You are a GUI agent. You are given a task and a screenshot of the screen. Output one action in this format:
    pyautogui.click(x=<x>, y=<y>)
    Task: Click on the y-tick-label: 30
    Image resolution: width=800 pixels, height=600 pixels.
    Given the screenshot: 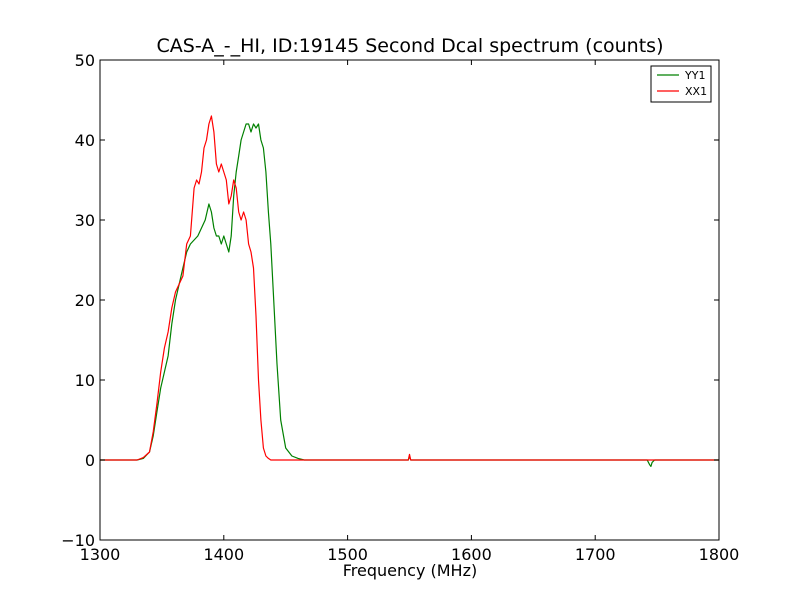 What is the action you would take?
    pyautogui.click(x=85, y=220)
    